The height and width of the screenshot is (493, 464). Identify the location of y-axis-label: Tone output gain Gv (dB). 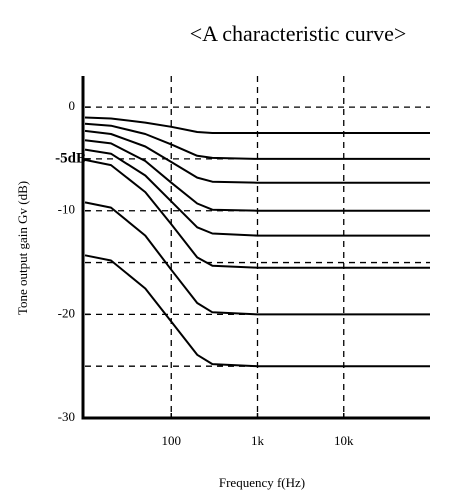
(22, 248).